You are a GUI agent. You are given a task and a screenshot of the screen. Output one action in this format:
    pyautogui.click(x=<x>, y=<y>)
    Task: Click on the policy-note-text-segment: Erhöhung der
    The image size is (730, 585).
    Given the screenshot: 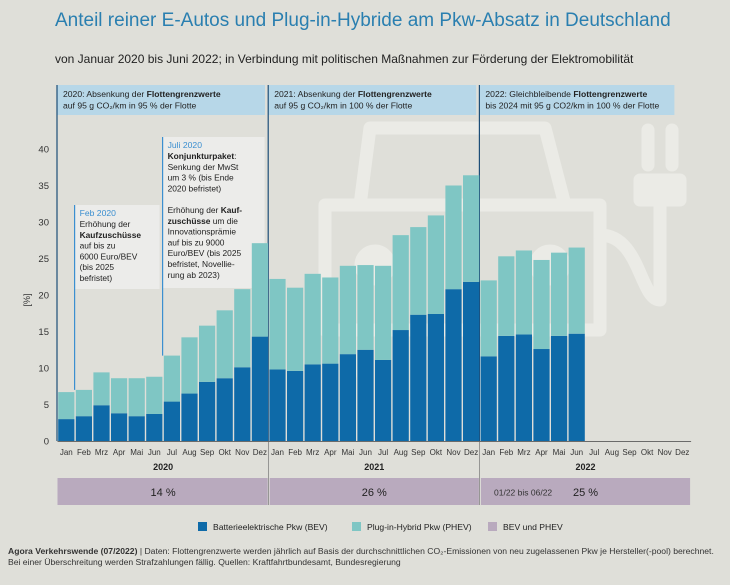 What is the action you would take?
    pyautogui.click(x=105, y=224)
    